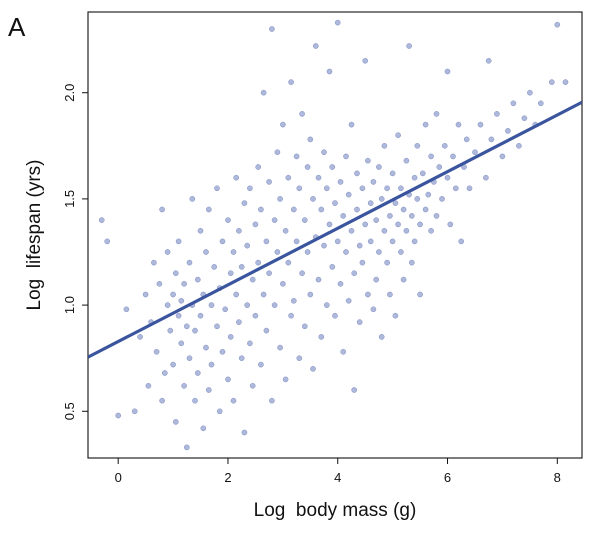  Describe the element at coordinates (227, 477) in the screenshot. I see `x-tick-label: 2` at that location.